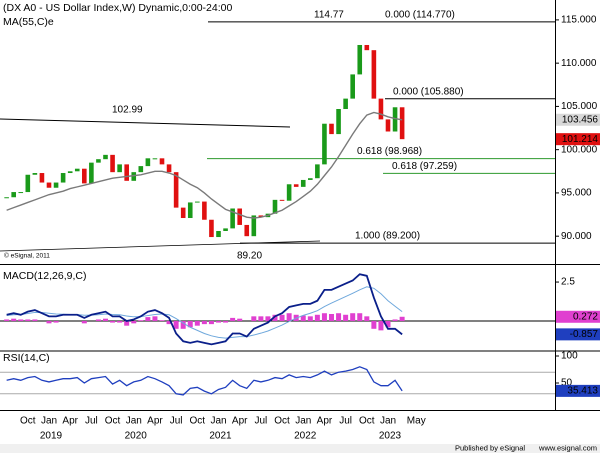  What do you see at coordinates (582, 391) in the screenshot?
I see `value-badge-label: 35.413` at bounding box center [582, 391].